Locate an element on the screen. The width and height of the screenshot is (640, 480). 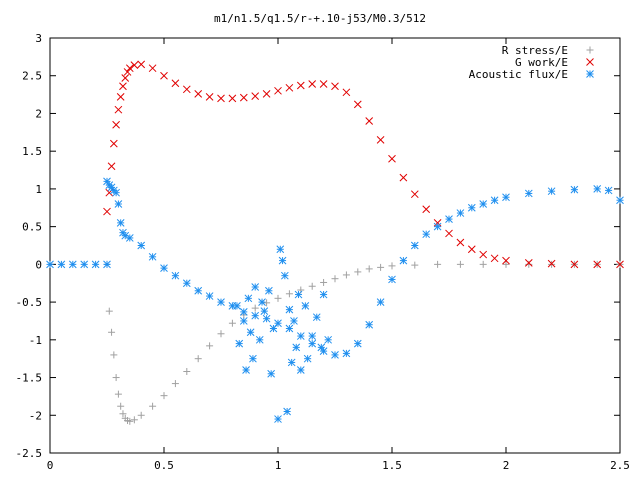
y-tick-label: -0.5 is located at coordinates (29, 302).